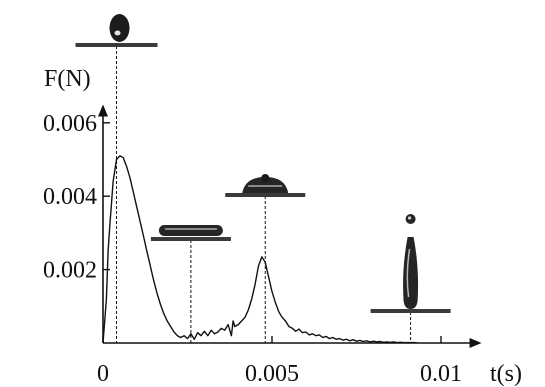  What do you see at coordinates (265, 258) in the screenshot?
I see `droplet-marker-small-dome` at bounding box center [265, 258].